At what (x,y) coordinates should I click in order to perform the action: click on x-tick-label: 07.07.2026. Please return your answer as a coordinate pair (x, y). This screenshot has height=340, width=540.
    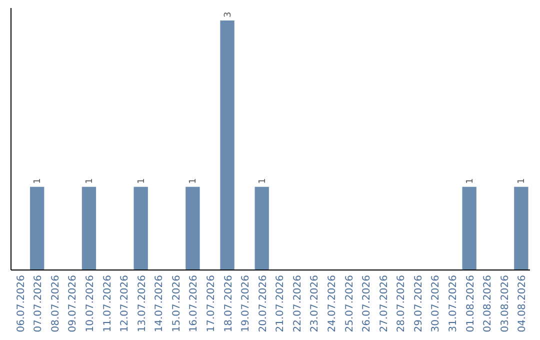
    Looking at the image, I should click on (38, 303).